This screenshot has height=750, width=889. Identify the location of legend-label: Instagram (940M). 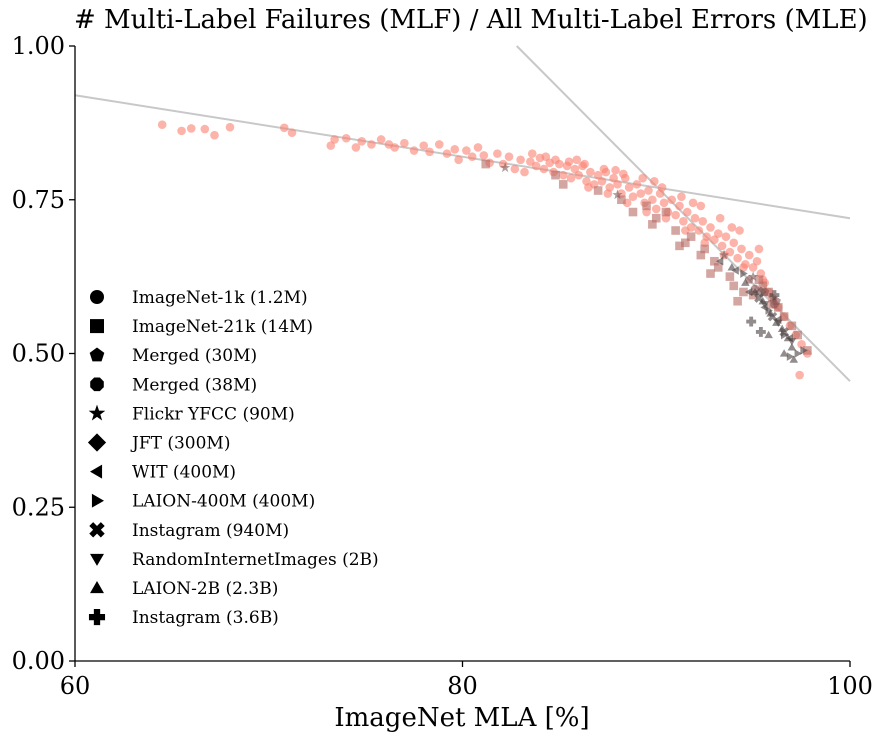
(210, 531).